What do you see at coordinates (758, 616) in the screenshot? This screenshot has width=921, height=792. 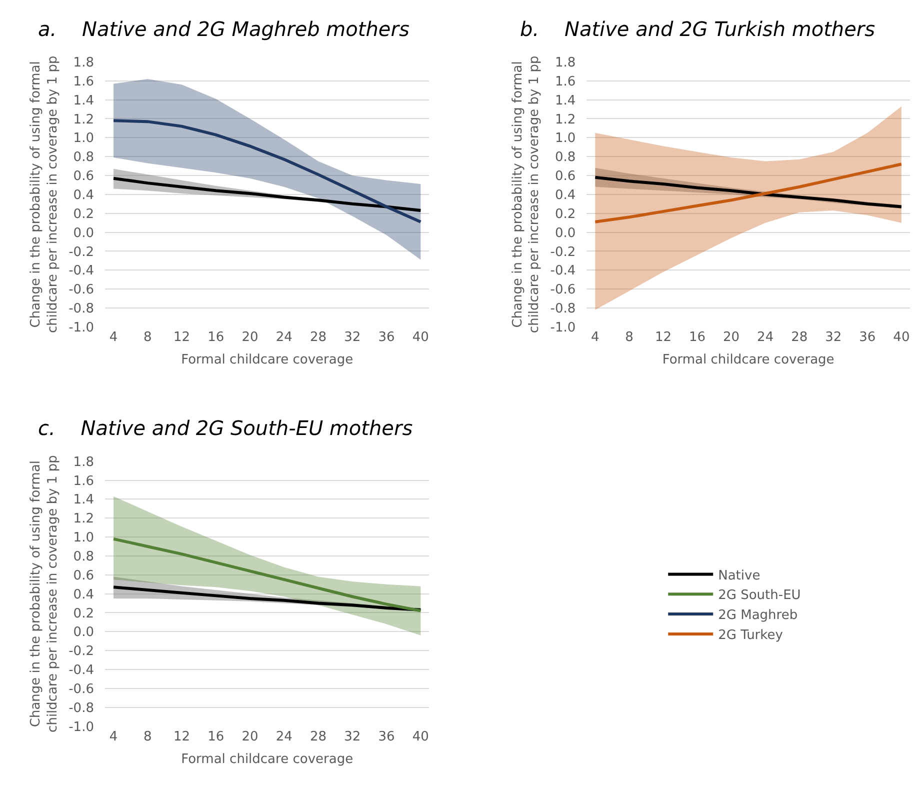 I see `legend-label: 2G Maghreb` at bounding box center [758, 616].